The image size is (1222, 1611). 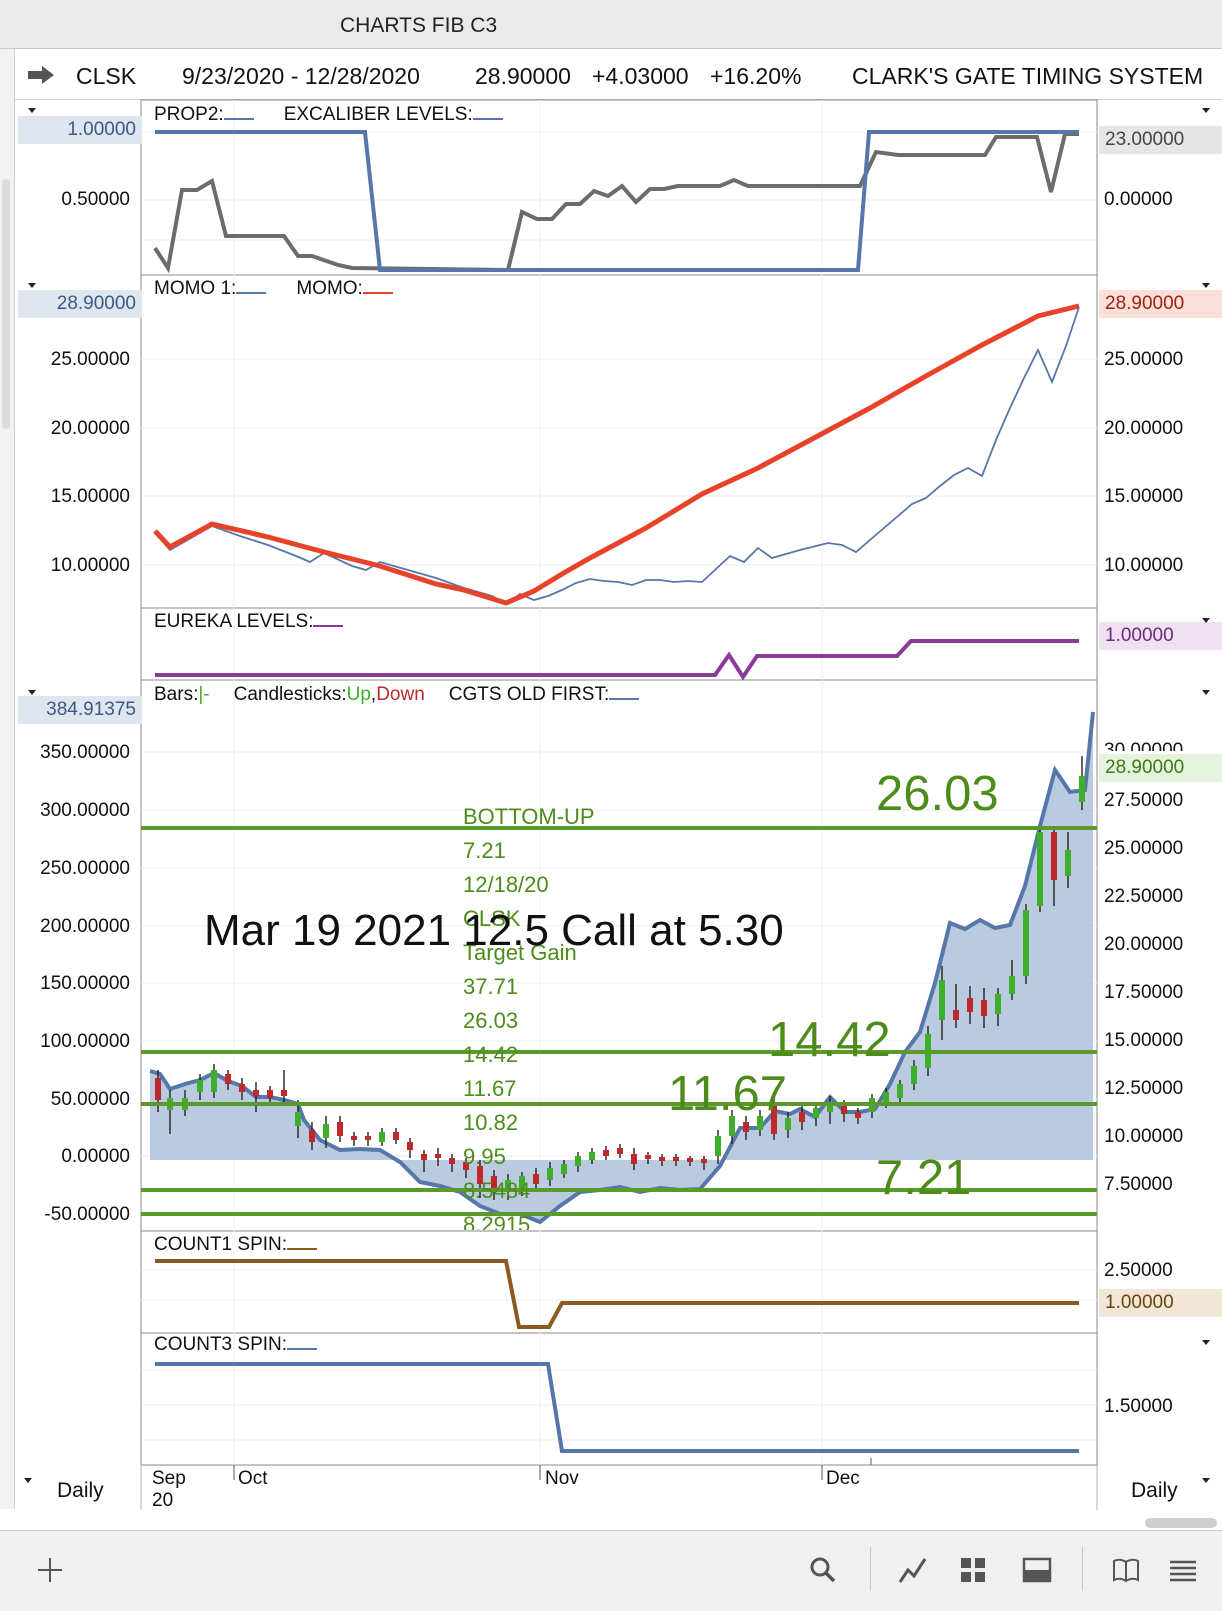 I want to click on bottom-up-line: 14.42, so click(x=491, y=1054).